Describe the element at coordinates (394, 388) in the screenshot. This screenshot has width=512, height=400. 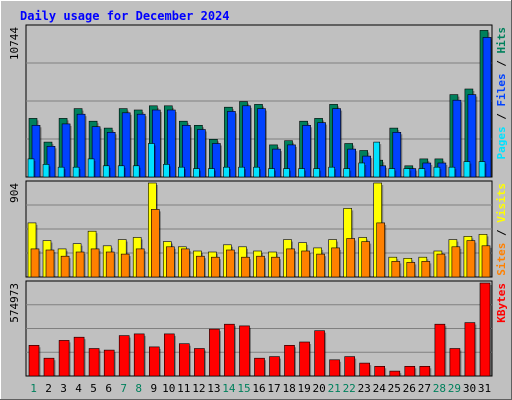
I see `x-tick-label-day-25: 25` at that location.